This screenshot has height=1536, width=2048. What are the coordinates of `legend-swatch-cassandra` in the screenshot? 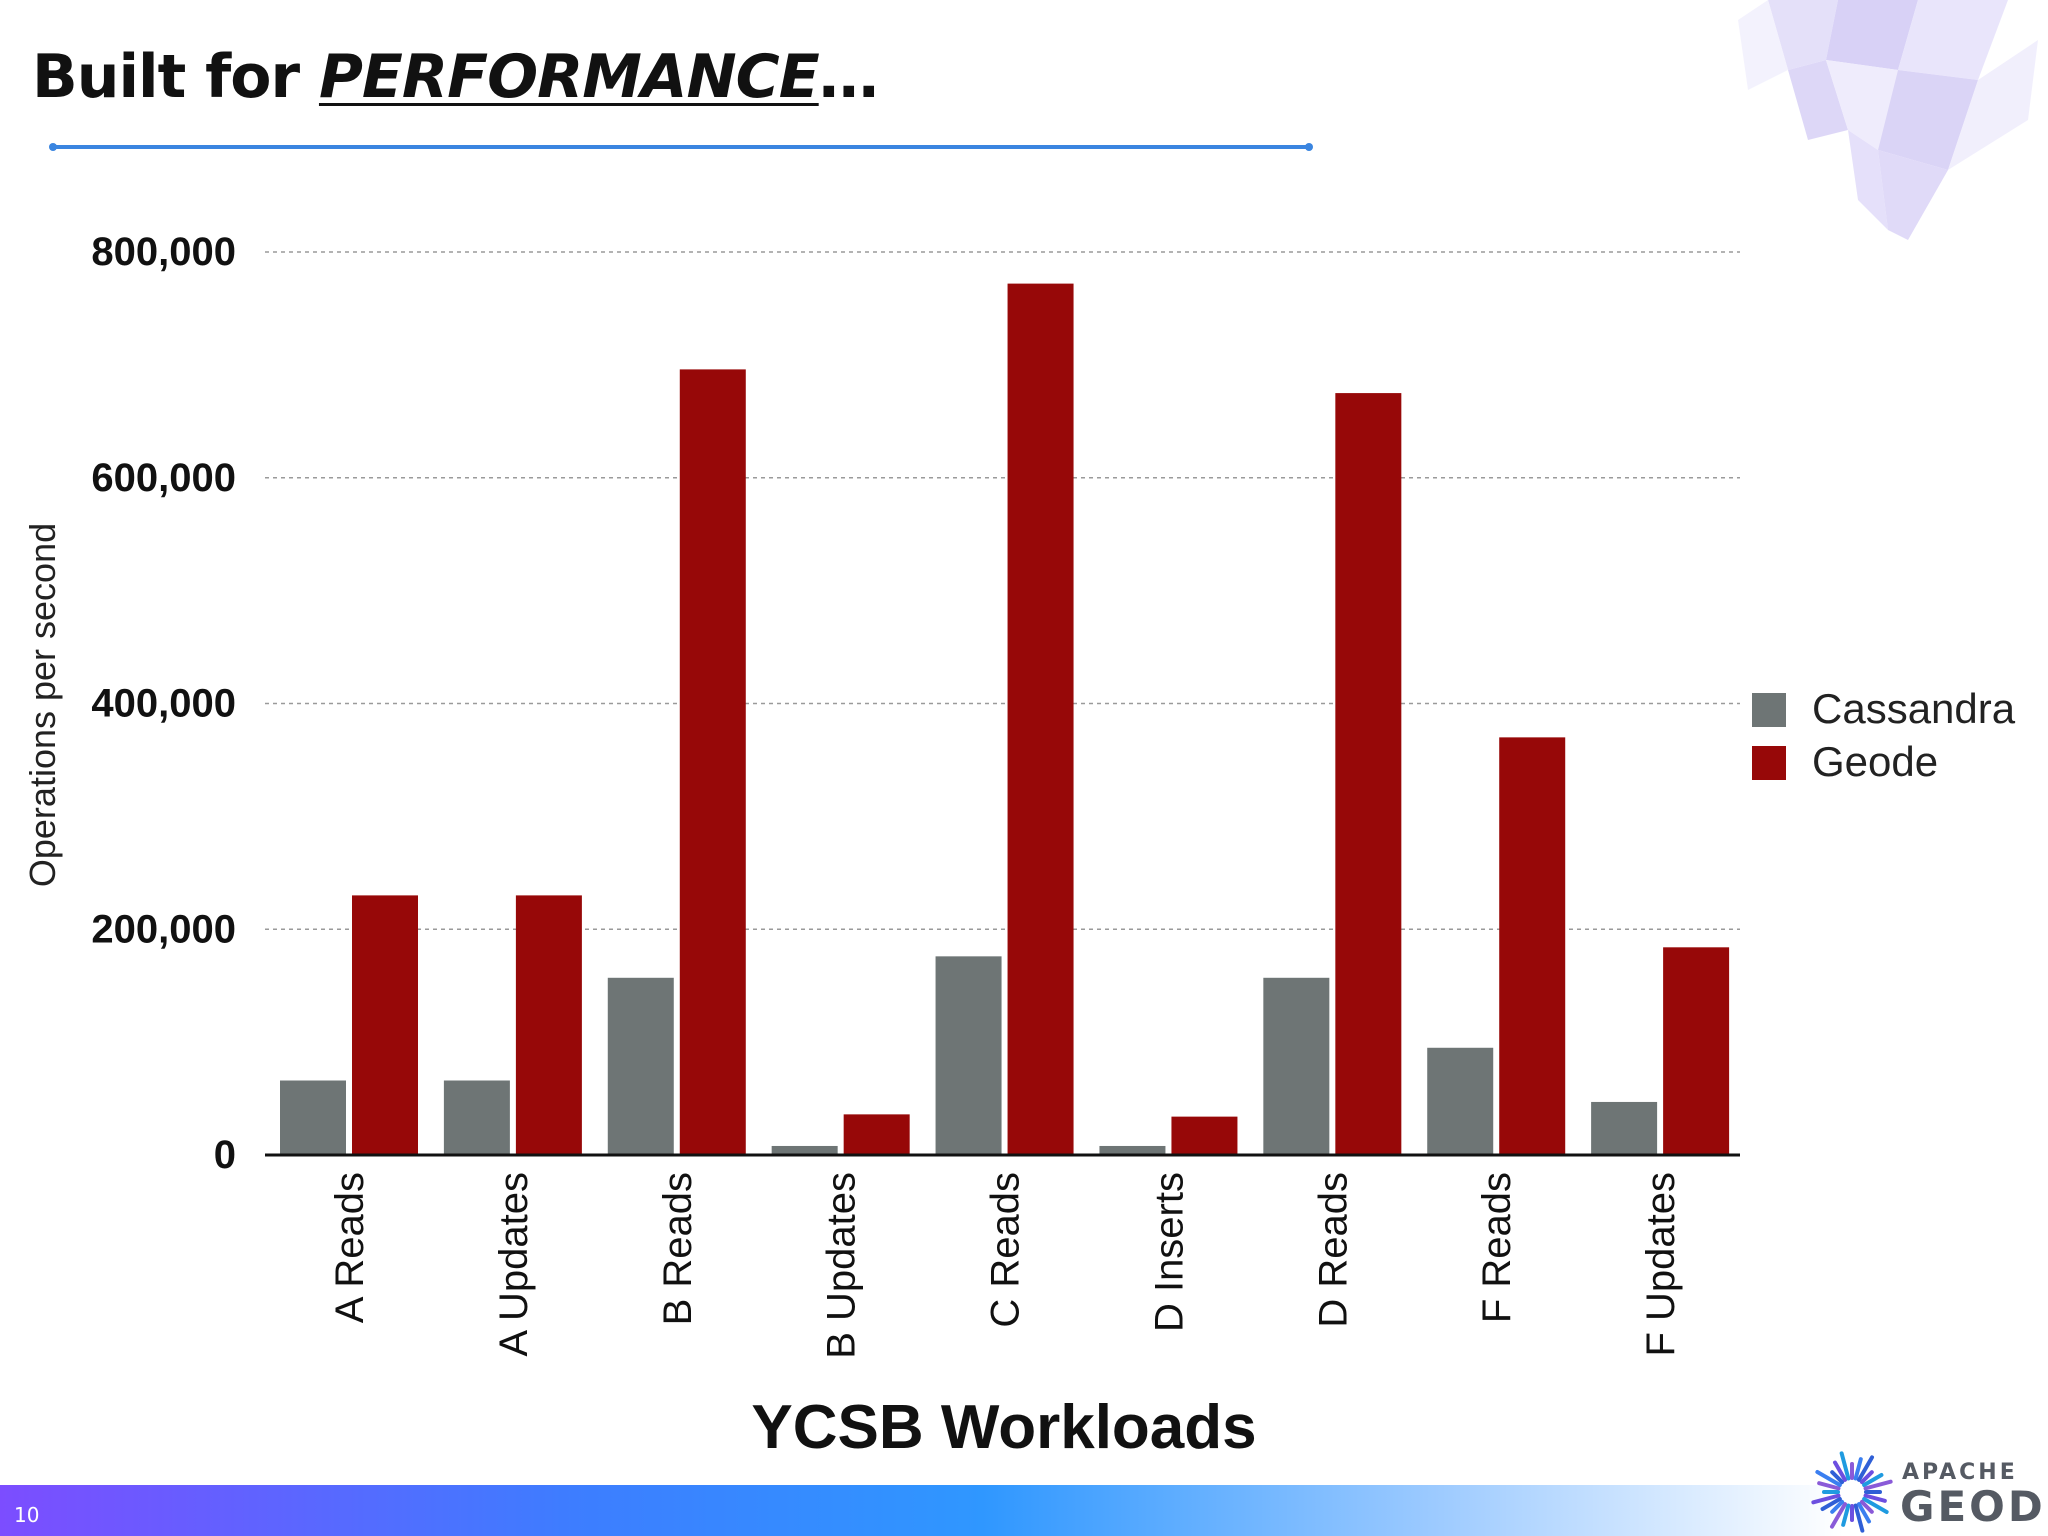 It's located at (1769, 710).